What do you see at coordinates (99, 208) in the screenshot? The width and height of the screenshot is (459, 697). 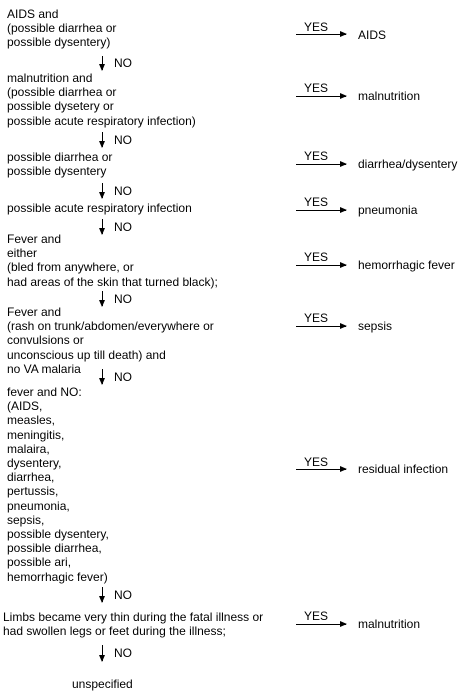 I see `condition-4: possible acute respiratory infection` at bounding box center [99, 208].